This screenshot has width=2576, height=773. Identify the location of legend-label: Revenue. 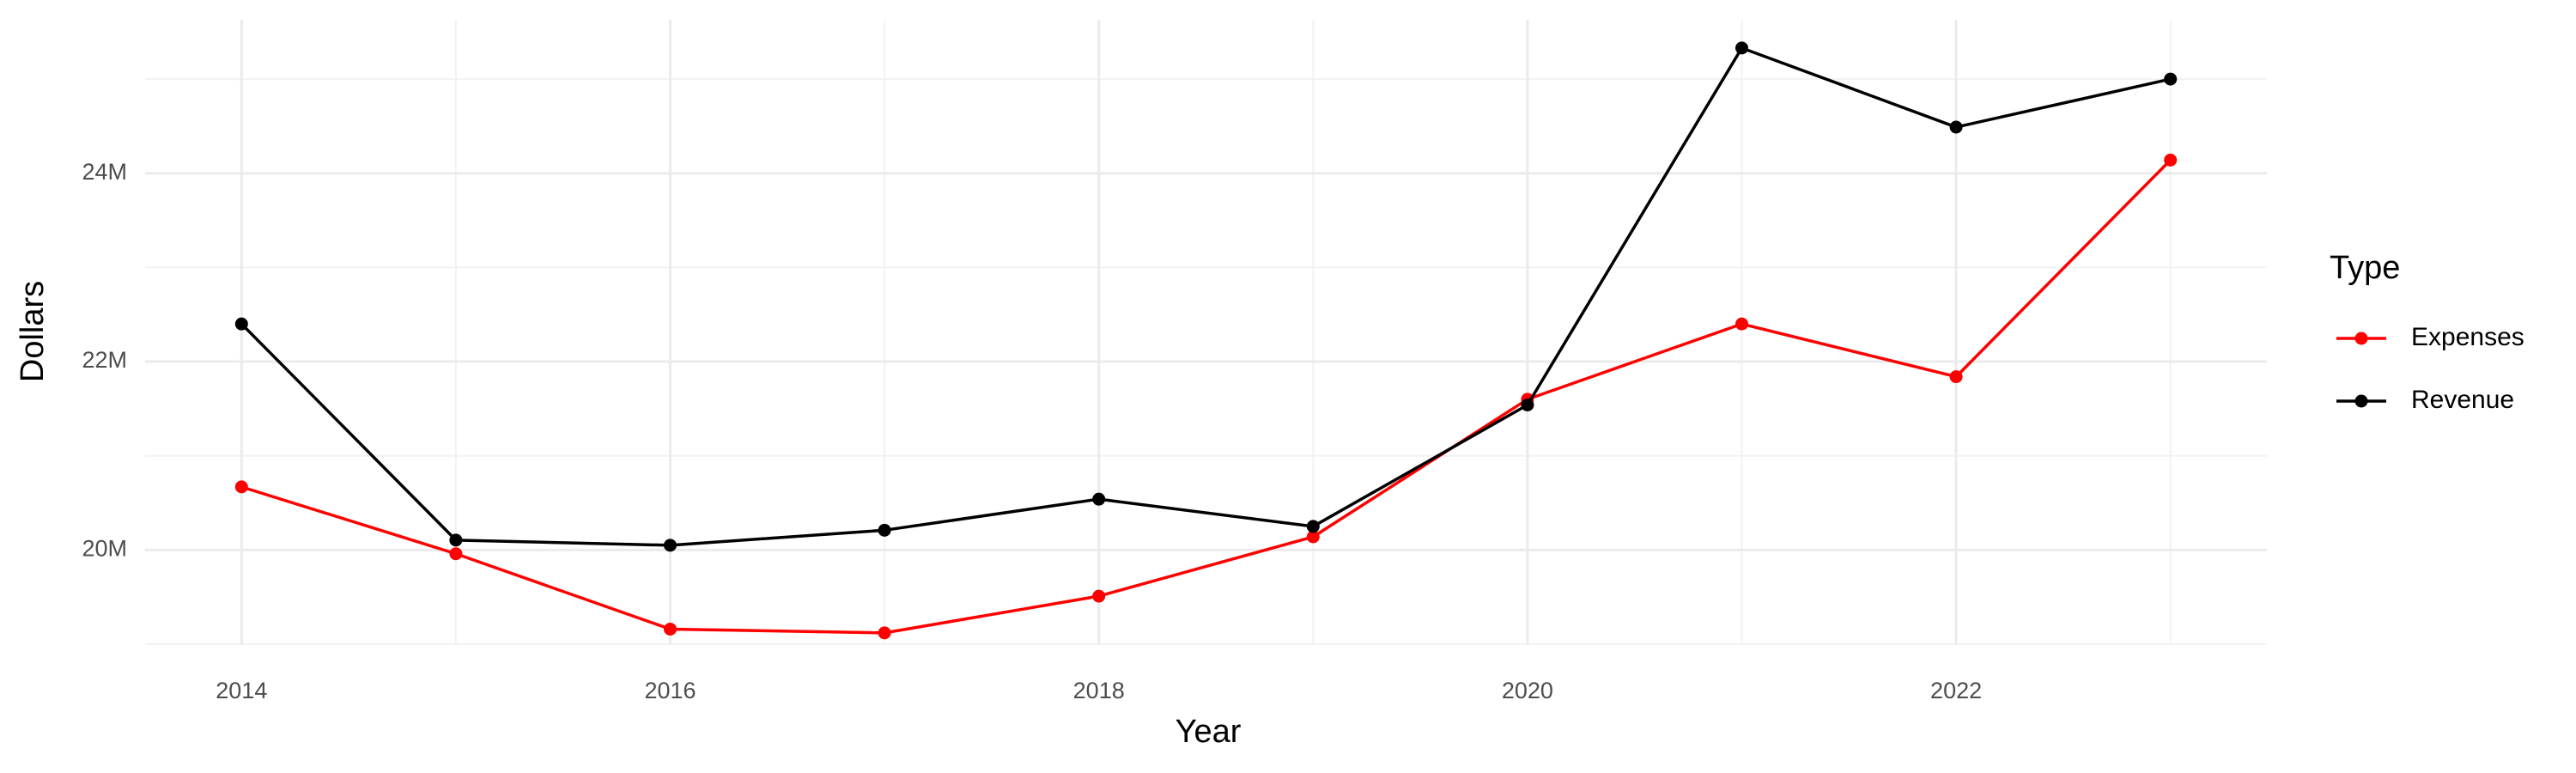
(2463, 400).